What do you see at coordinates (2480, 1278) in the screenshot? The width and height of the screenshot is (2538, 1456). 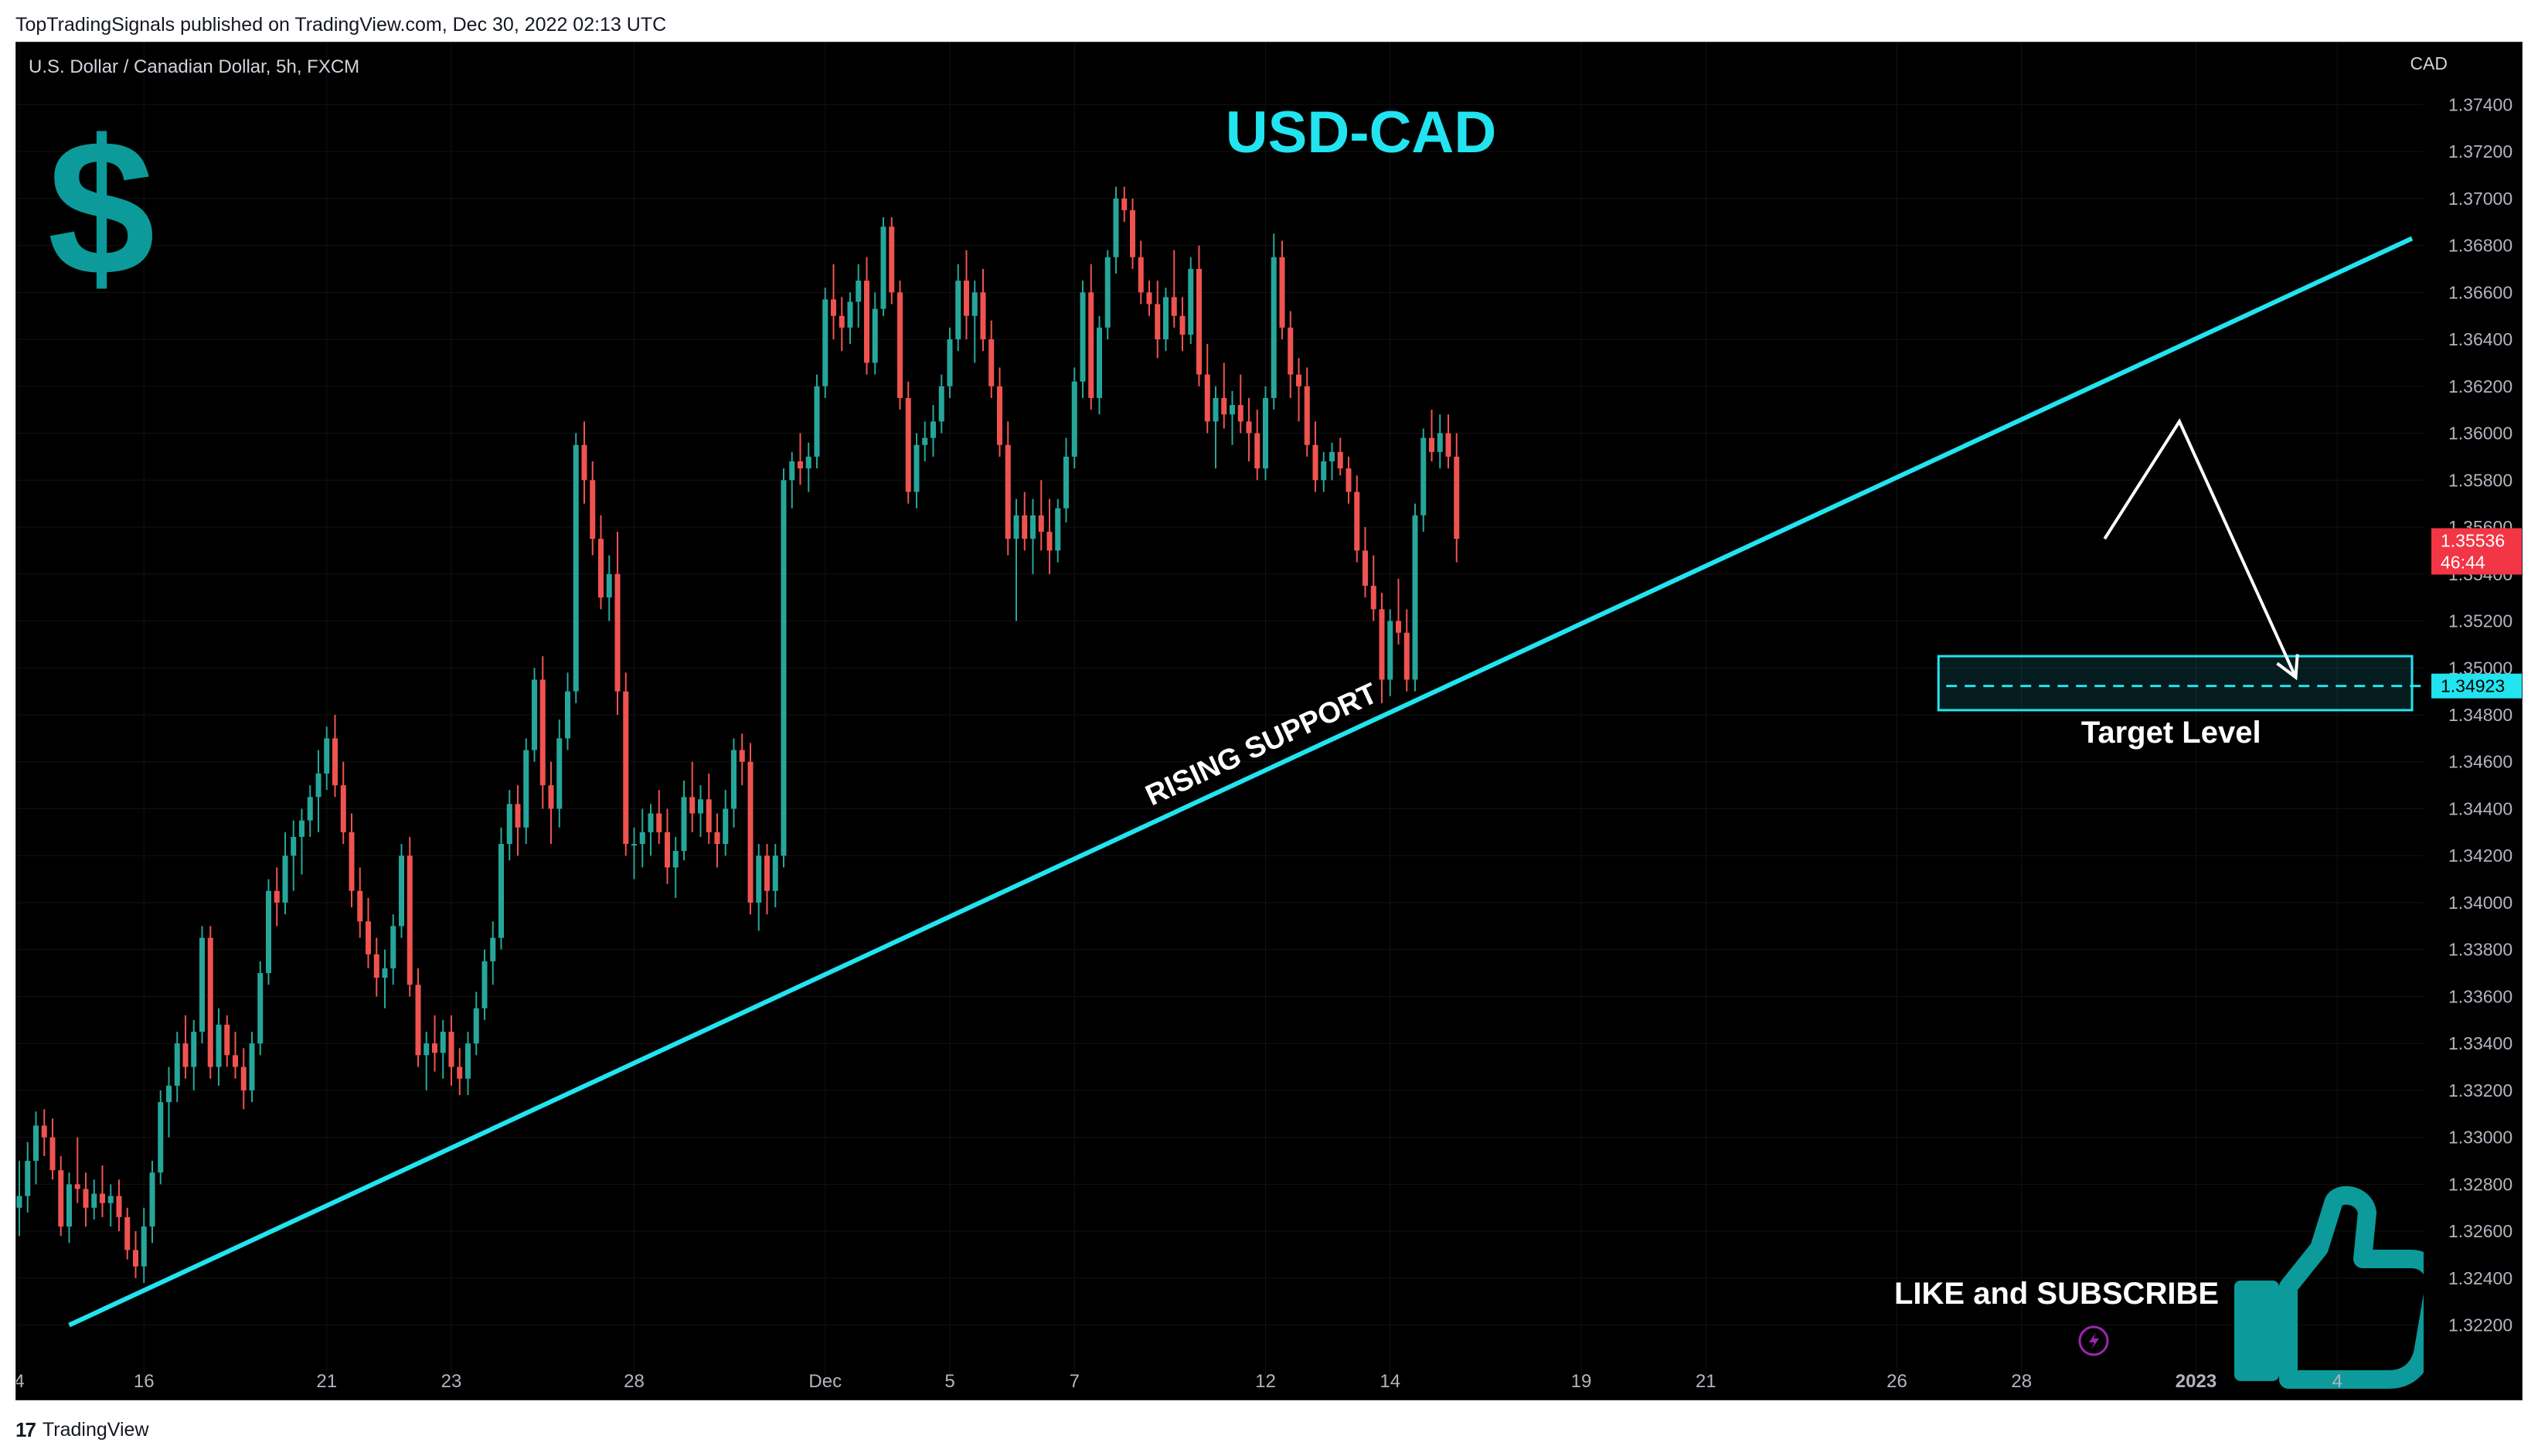 I see `price-tick-label: 1.32400` at bounding box center [2480, 1278].